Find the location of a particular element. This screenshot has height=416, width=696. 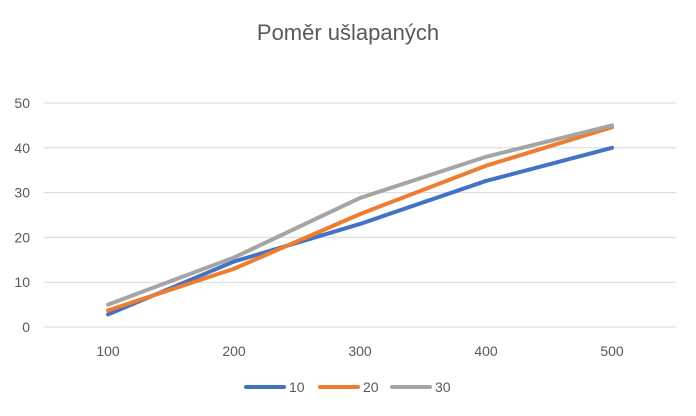

y-tick-label-50: 50 is located at coordinates (22, 103).